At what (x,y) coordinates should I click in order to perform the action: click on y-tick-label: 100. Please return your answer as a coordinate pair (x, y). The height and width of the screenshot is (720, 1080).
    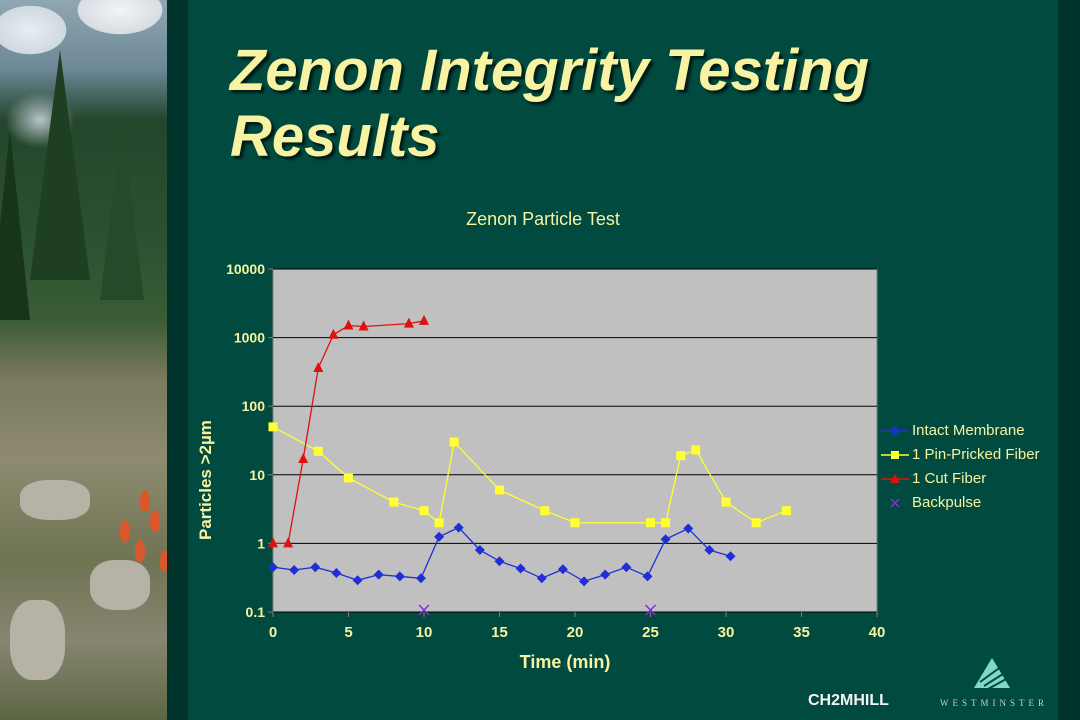
    Looking at the image, I should click on (254, 406).